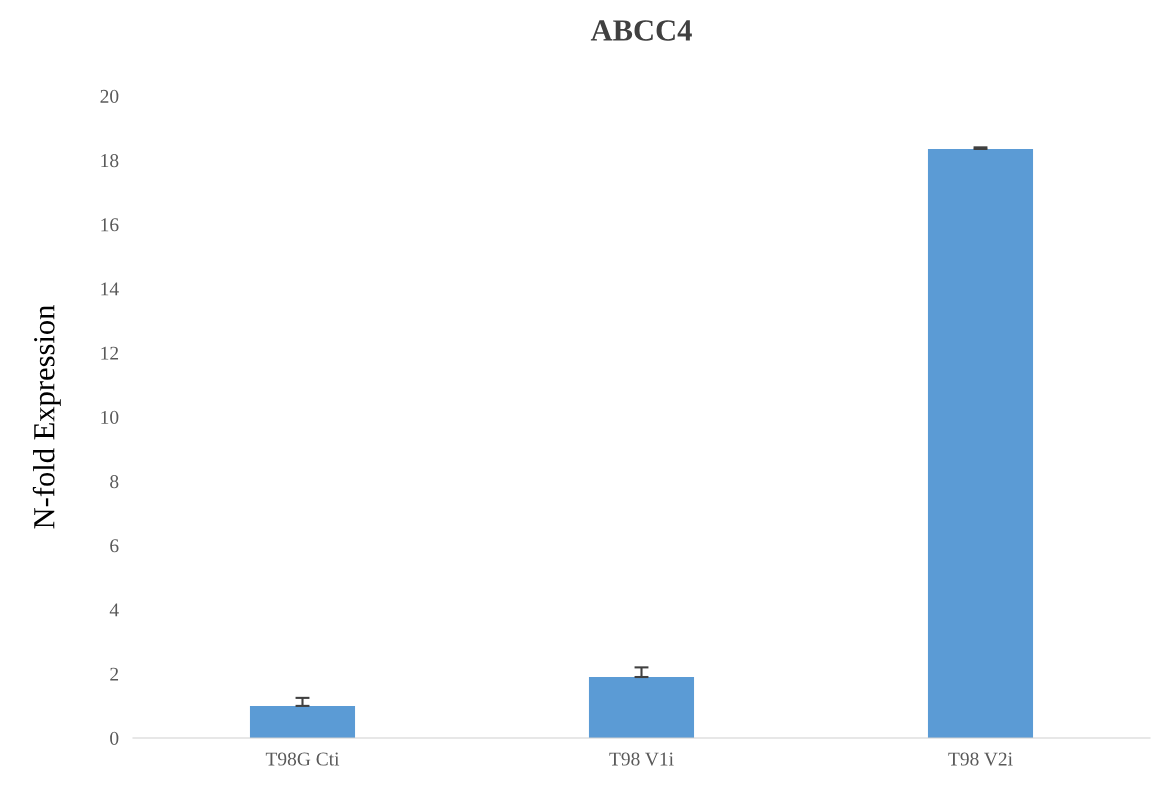 The width and height of the screenshot is (1160, 787). I want to click on y-tick-label: 14, so click(110, 289).